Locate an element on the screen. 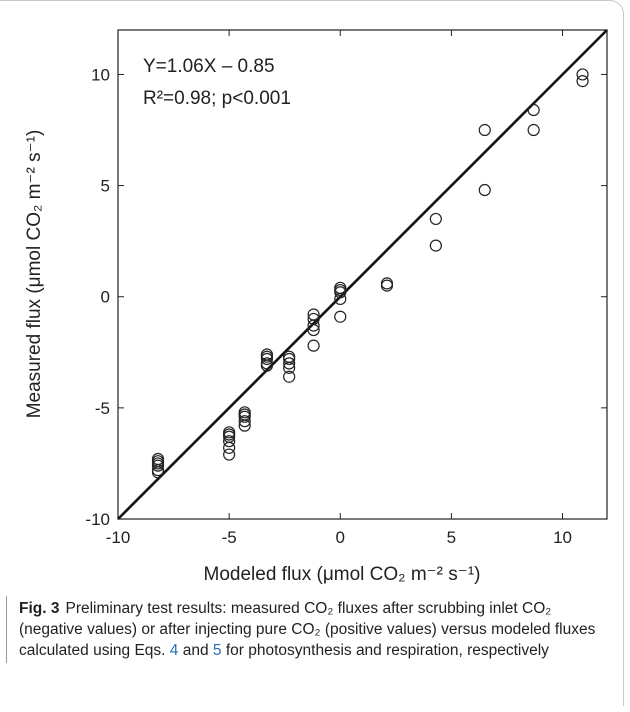 This screenshot has height=712, width=630. y-tick-label: 10 is located at coordinates (100, 74).